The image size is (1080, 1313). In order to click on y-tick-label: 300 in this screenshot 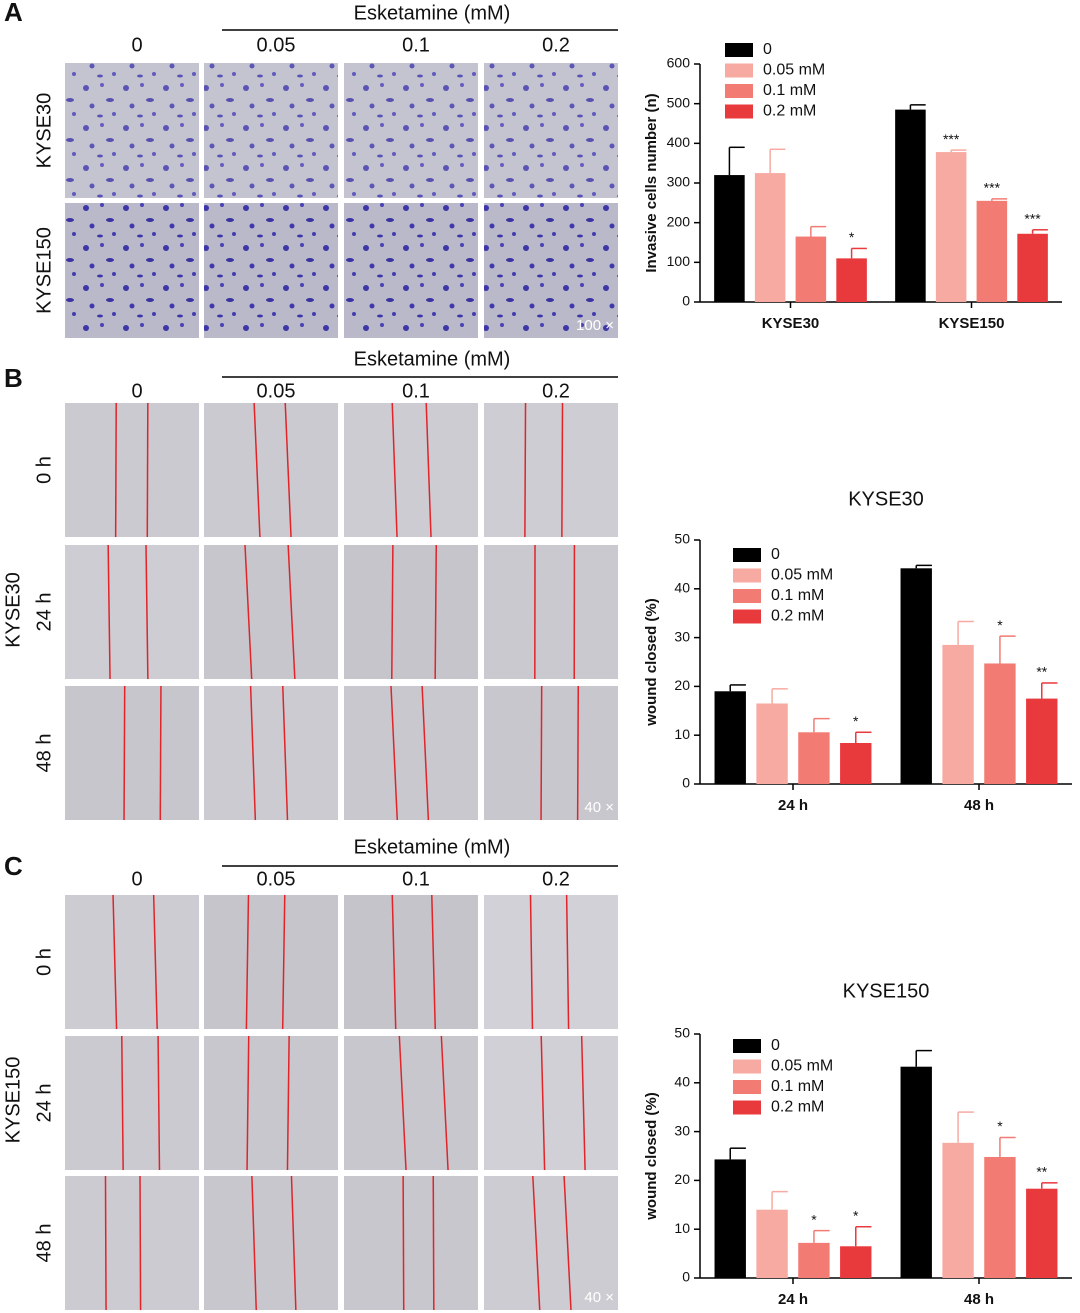, I will do `click(679, 182)`.